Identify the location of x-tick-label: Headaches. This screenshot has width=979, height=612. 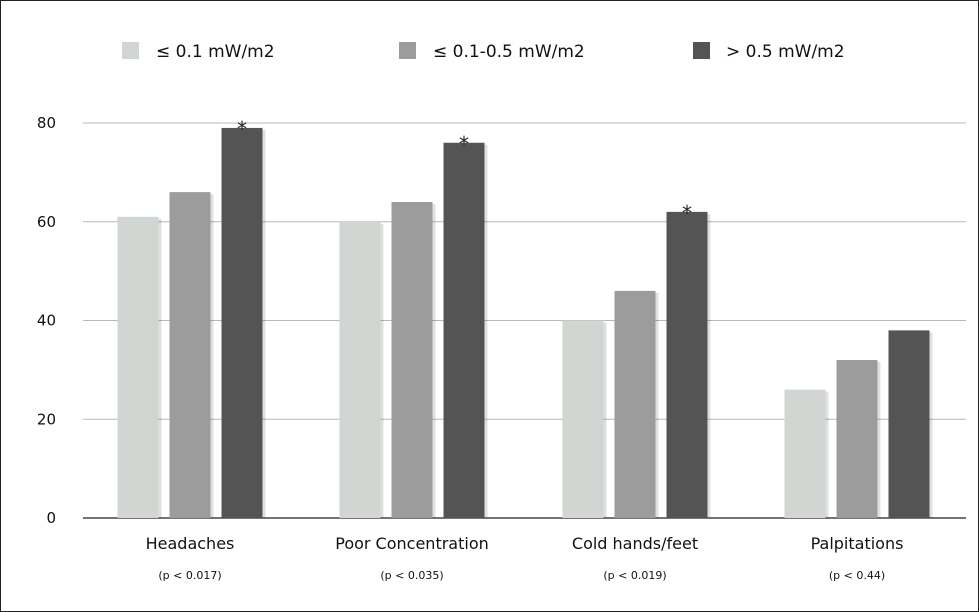
(190, 543).